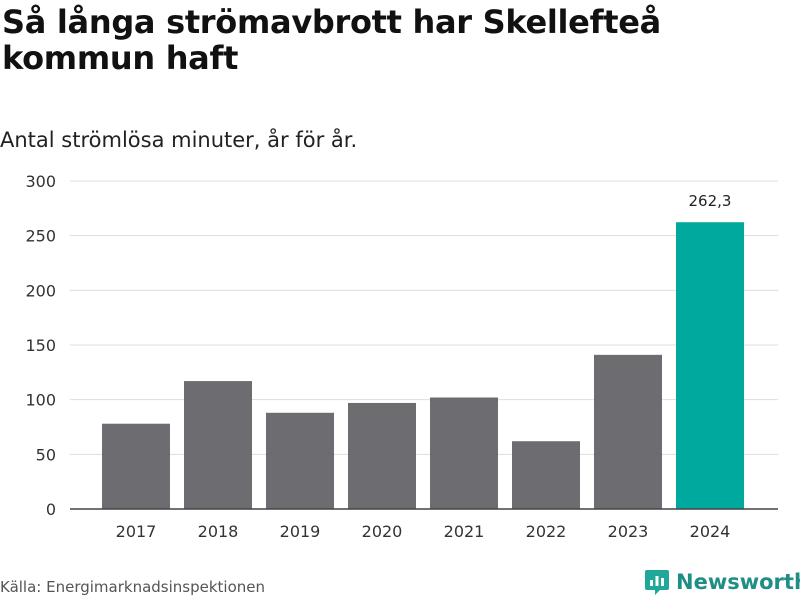  Describe the element at coordinates (657, 582) in the screenshot. I see `newsworthy-logo-icon` at that location.